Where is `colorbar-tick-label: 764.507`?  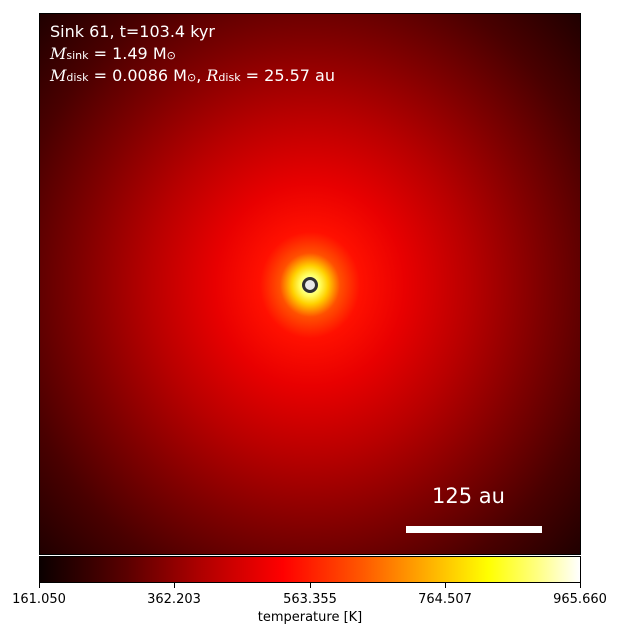 colorbar-tick-label: 764.507 is located at coordinates (445, 599).